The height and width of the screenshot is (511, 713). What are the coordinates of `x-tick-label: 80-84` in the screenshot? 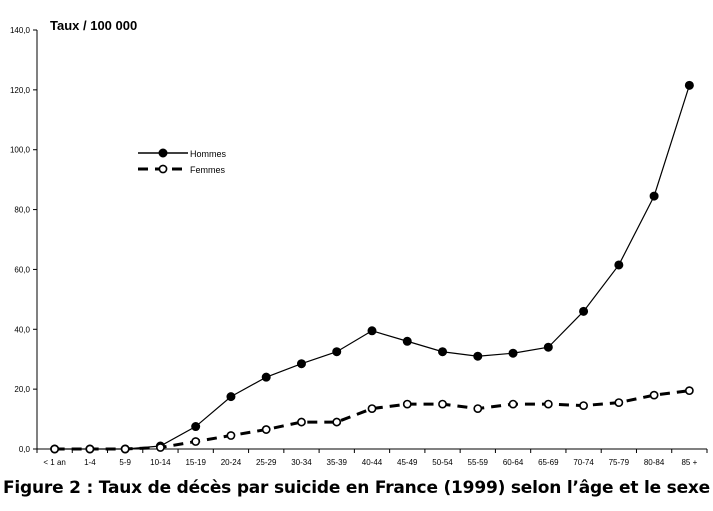 It's located at (654, 462).